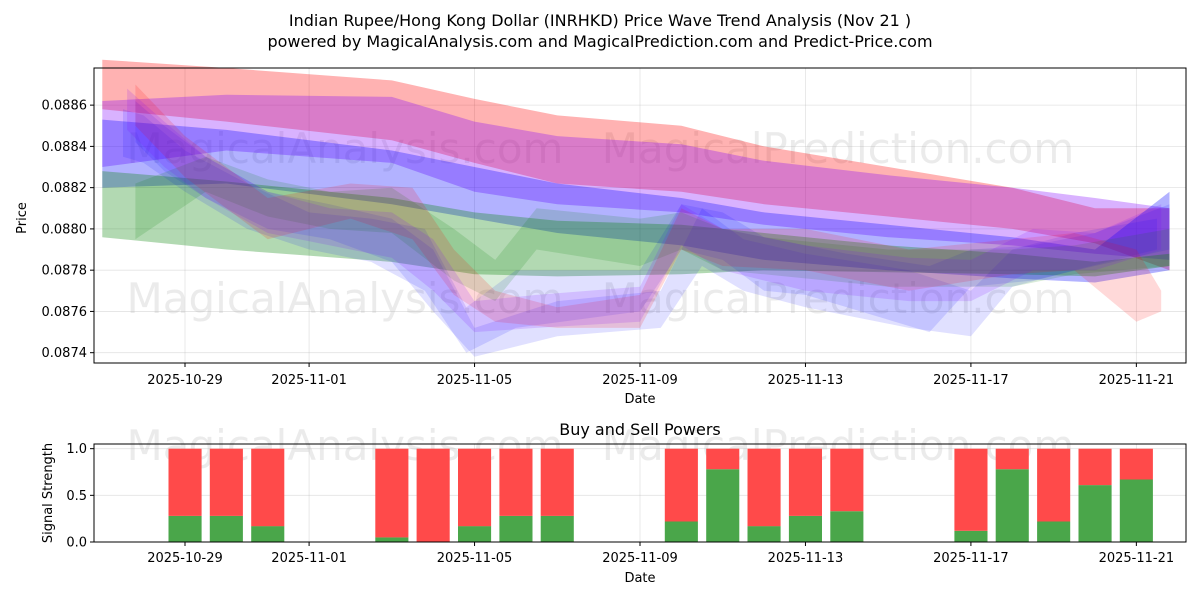 The image size is (1200, 600). I want to click on signal-xlabel: Date, so click(639, 578).